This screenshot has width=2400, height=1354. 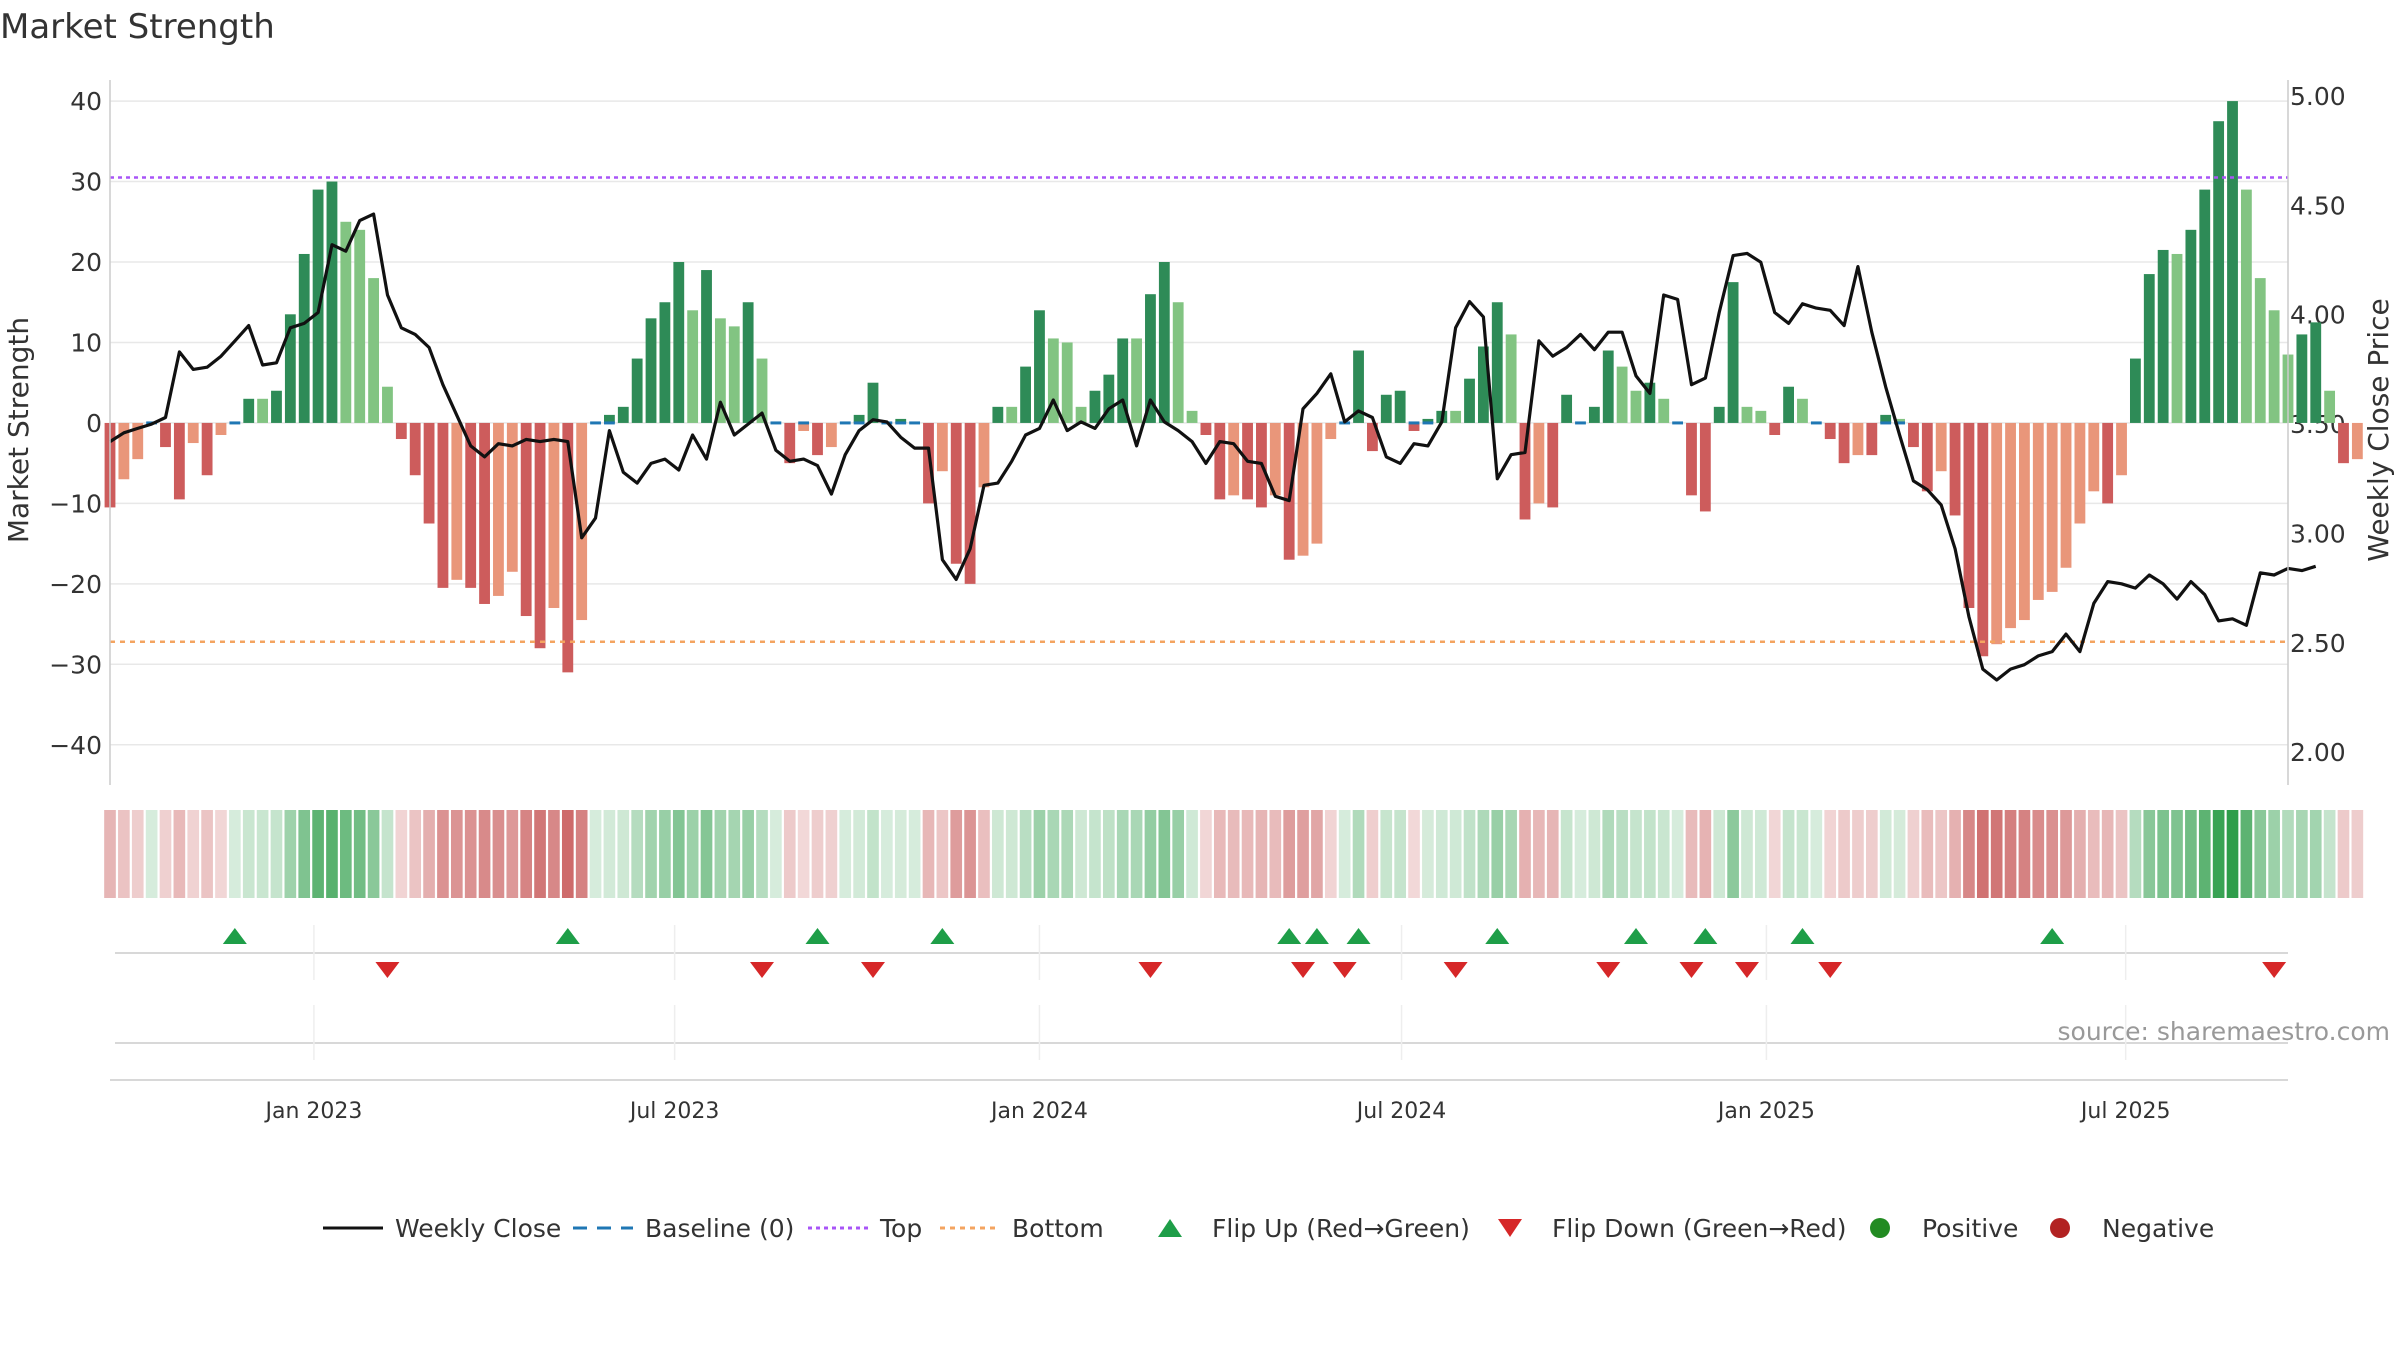 I want to click on legend-label: Flip Up (Red→Green), so click(x=1341, y=1228).